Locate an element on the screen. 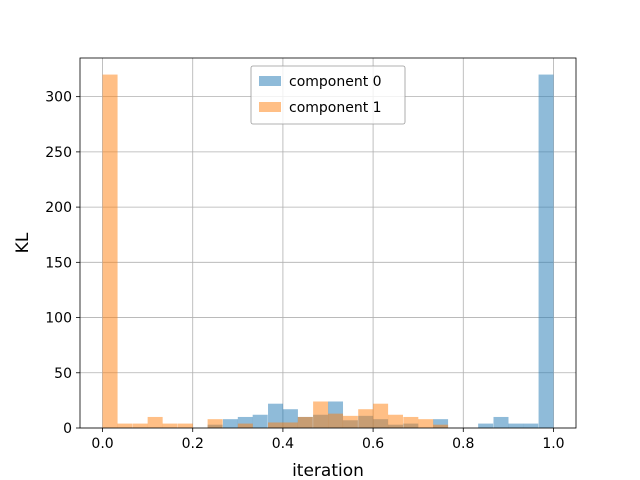  y-tick-label: 0 is located at coordinates (67, 429).